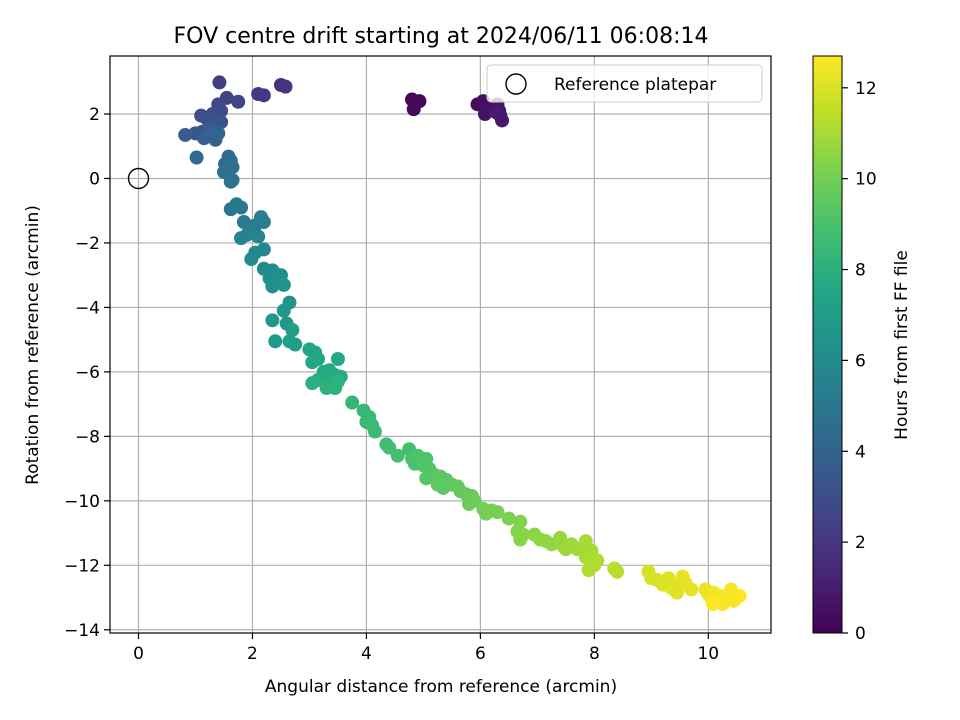  What do you see at coordinates (82, 631) in the screenshot?
I see `y-tick-label: −14` at bounding box center [82, 631].